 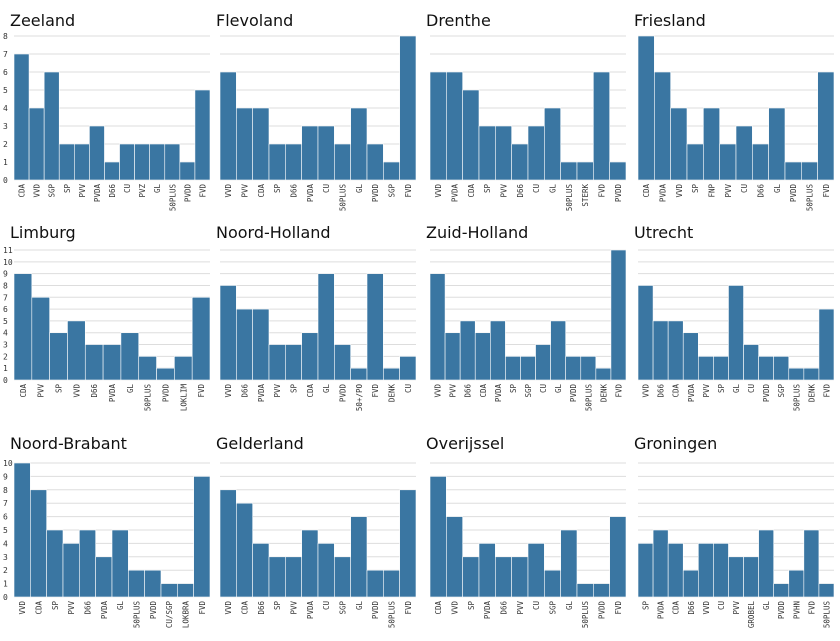 I want to click on panel-title-limburg: Limburg, so click(x=43, y=232).